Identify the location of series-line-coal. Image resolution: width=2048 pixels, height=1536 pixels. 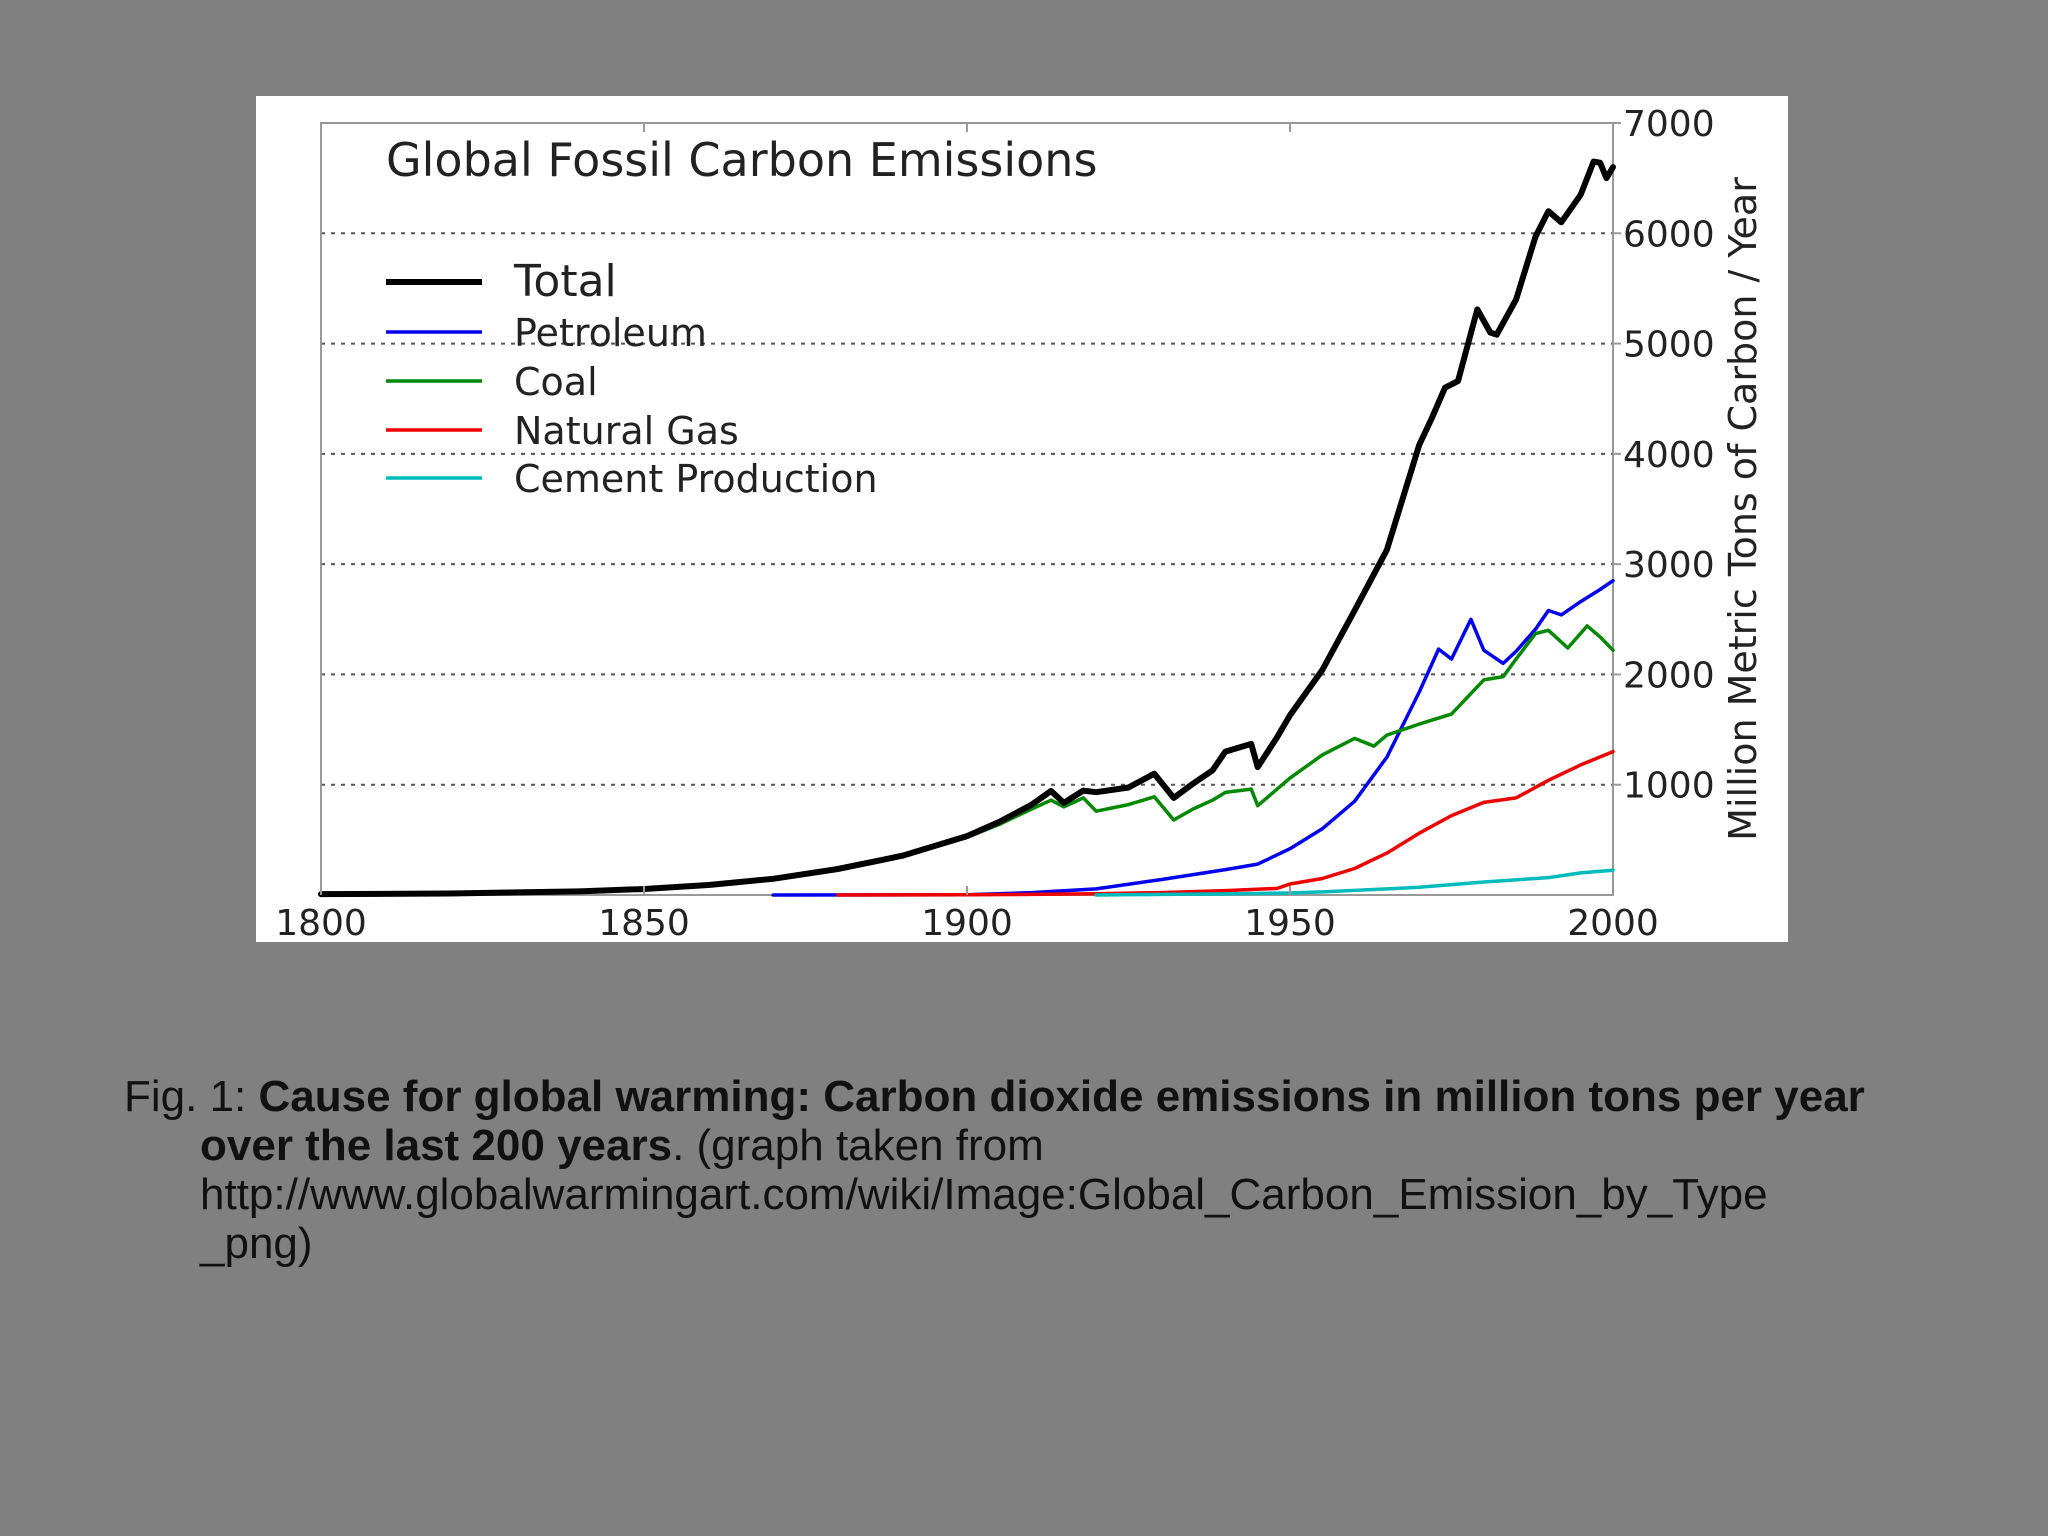
(967, 760).